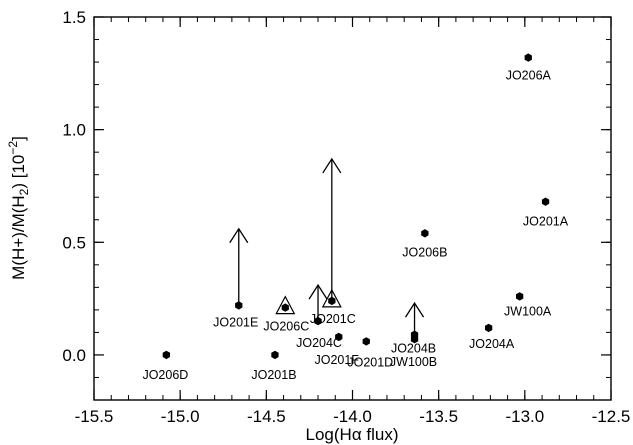 Image resolution: width=633 pixels, height=445 pixels. Describe the element at coordinates (319, 343) in the screenshot. I see `point-label: JO204C` at that location.